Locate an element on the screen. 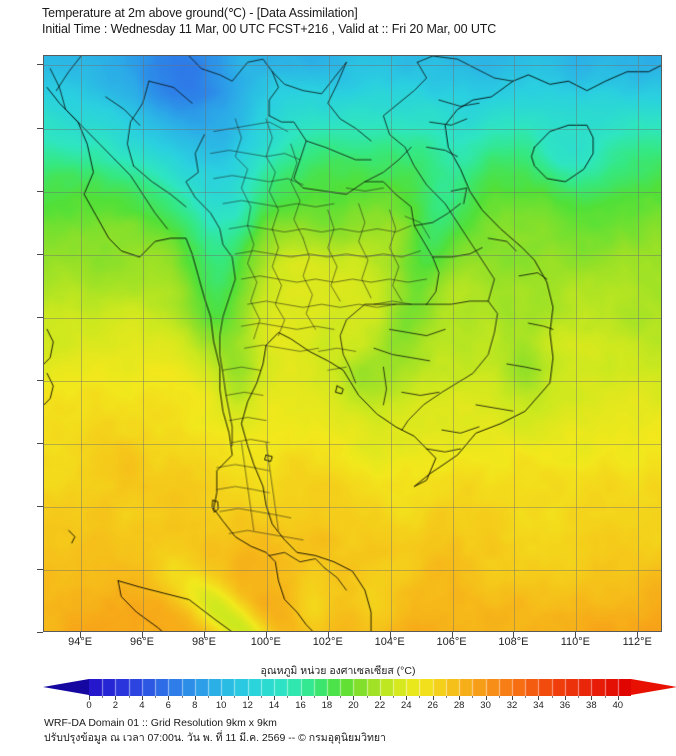 Image resolution: width=676 pixels, height=756 pixels. colorbar-tick-label: 14 is located at coordinates (274, 705).